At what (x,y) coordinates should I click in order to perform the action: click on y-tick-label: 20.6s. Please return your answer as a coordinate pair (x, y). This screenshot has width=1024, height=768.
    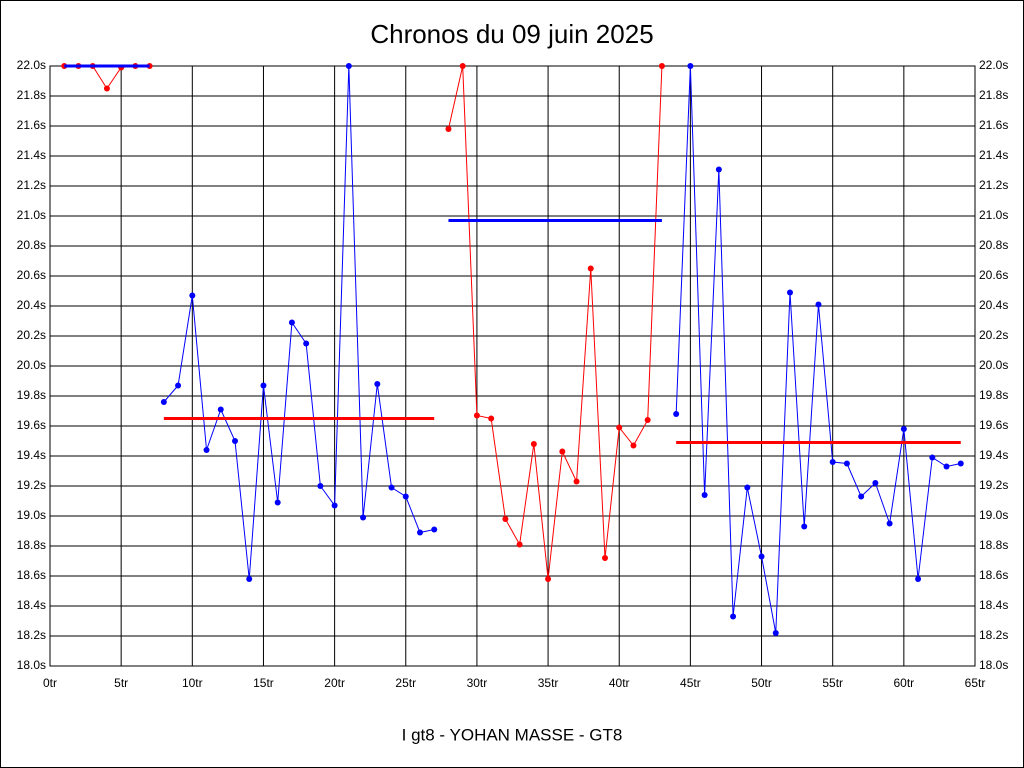
    Looking at the image, I should click on (31, 275).